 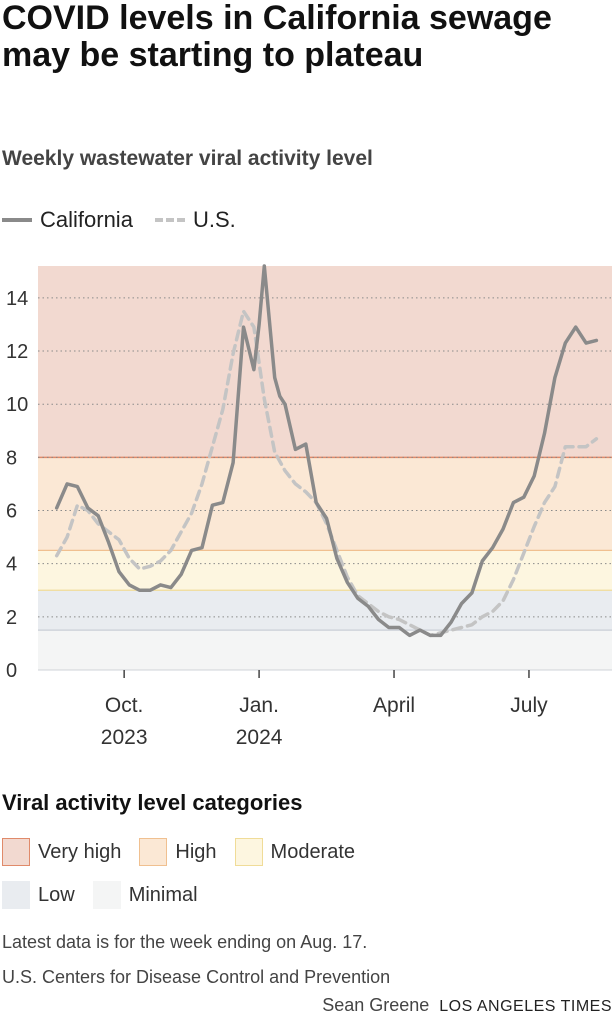 What do you see at coordinates (325, 570) in the screenshot?
I see `band-moderate` at bounding box center [325, 570].